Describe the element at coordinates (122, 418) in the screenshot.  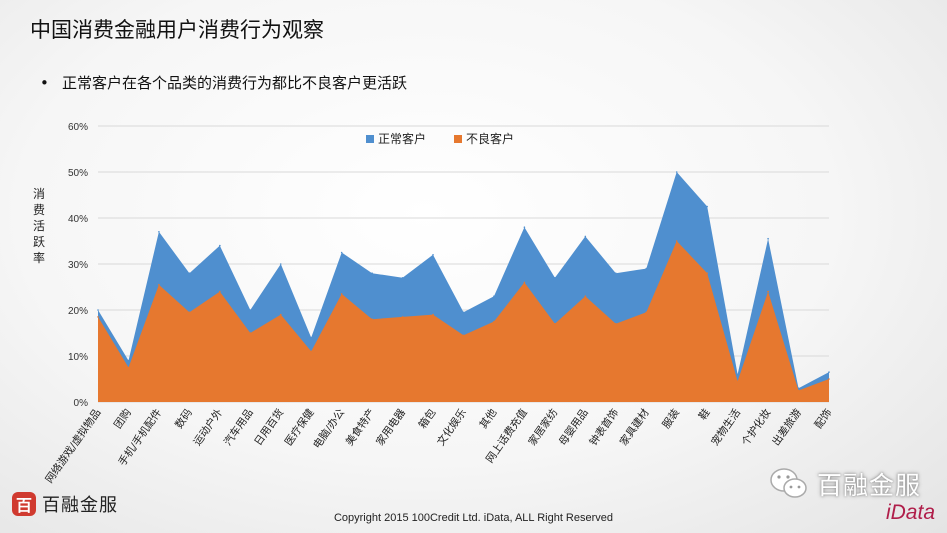
I see `x-tick-label: 团购` at that location.